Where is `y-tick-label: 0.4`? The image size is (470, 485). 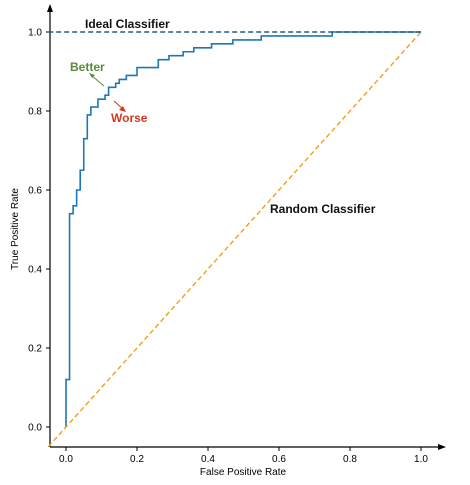
y-tick-label: 0.4 is located at coordinates (35, 270).